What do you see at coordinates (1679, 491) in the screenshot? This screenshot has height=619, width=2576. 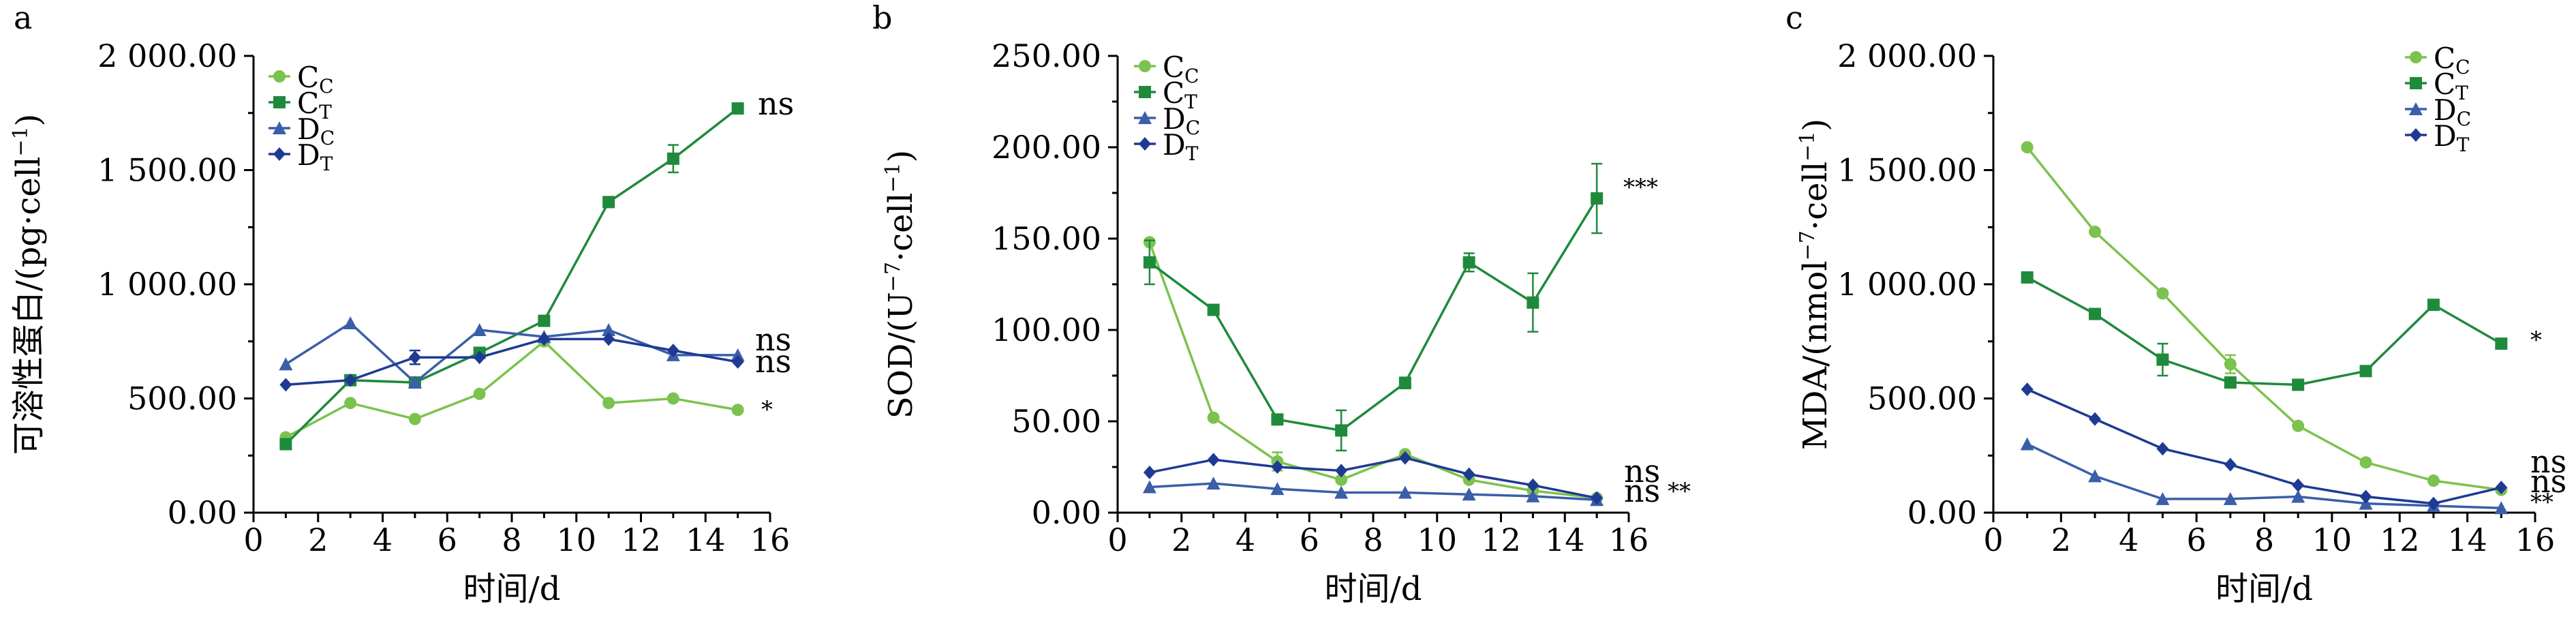 I see `significance-annotation: **` at bounding box center [1679, 491].